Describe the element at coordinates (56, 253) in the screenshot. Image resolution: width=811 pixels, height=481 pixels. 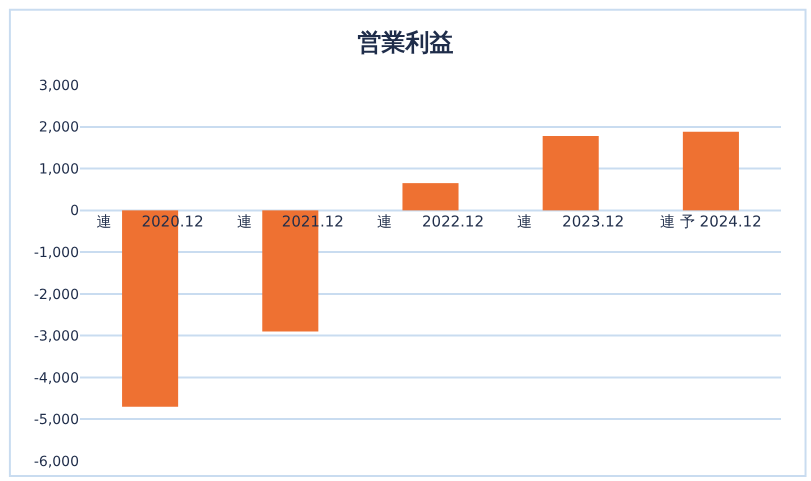
I see `y-tick-label: -1,000` at that location.